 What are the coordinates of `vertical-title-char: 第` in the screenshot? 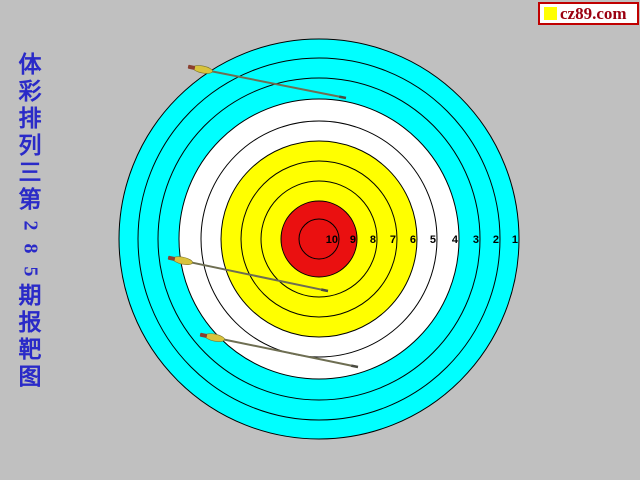 It's located at (30, 200).